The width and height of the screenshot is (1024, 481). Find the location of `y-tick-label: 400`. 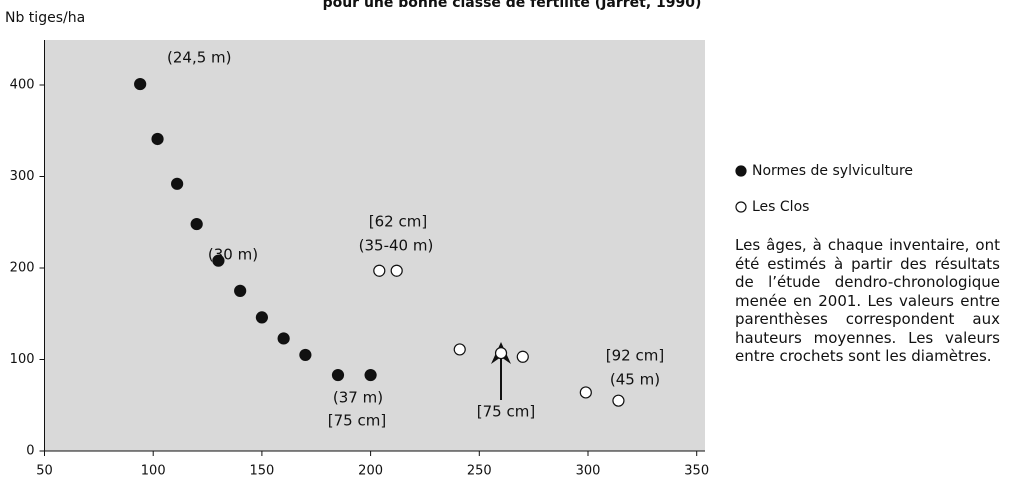

y-tick-label: 400 is located at coordinates (22, 85).